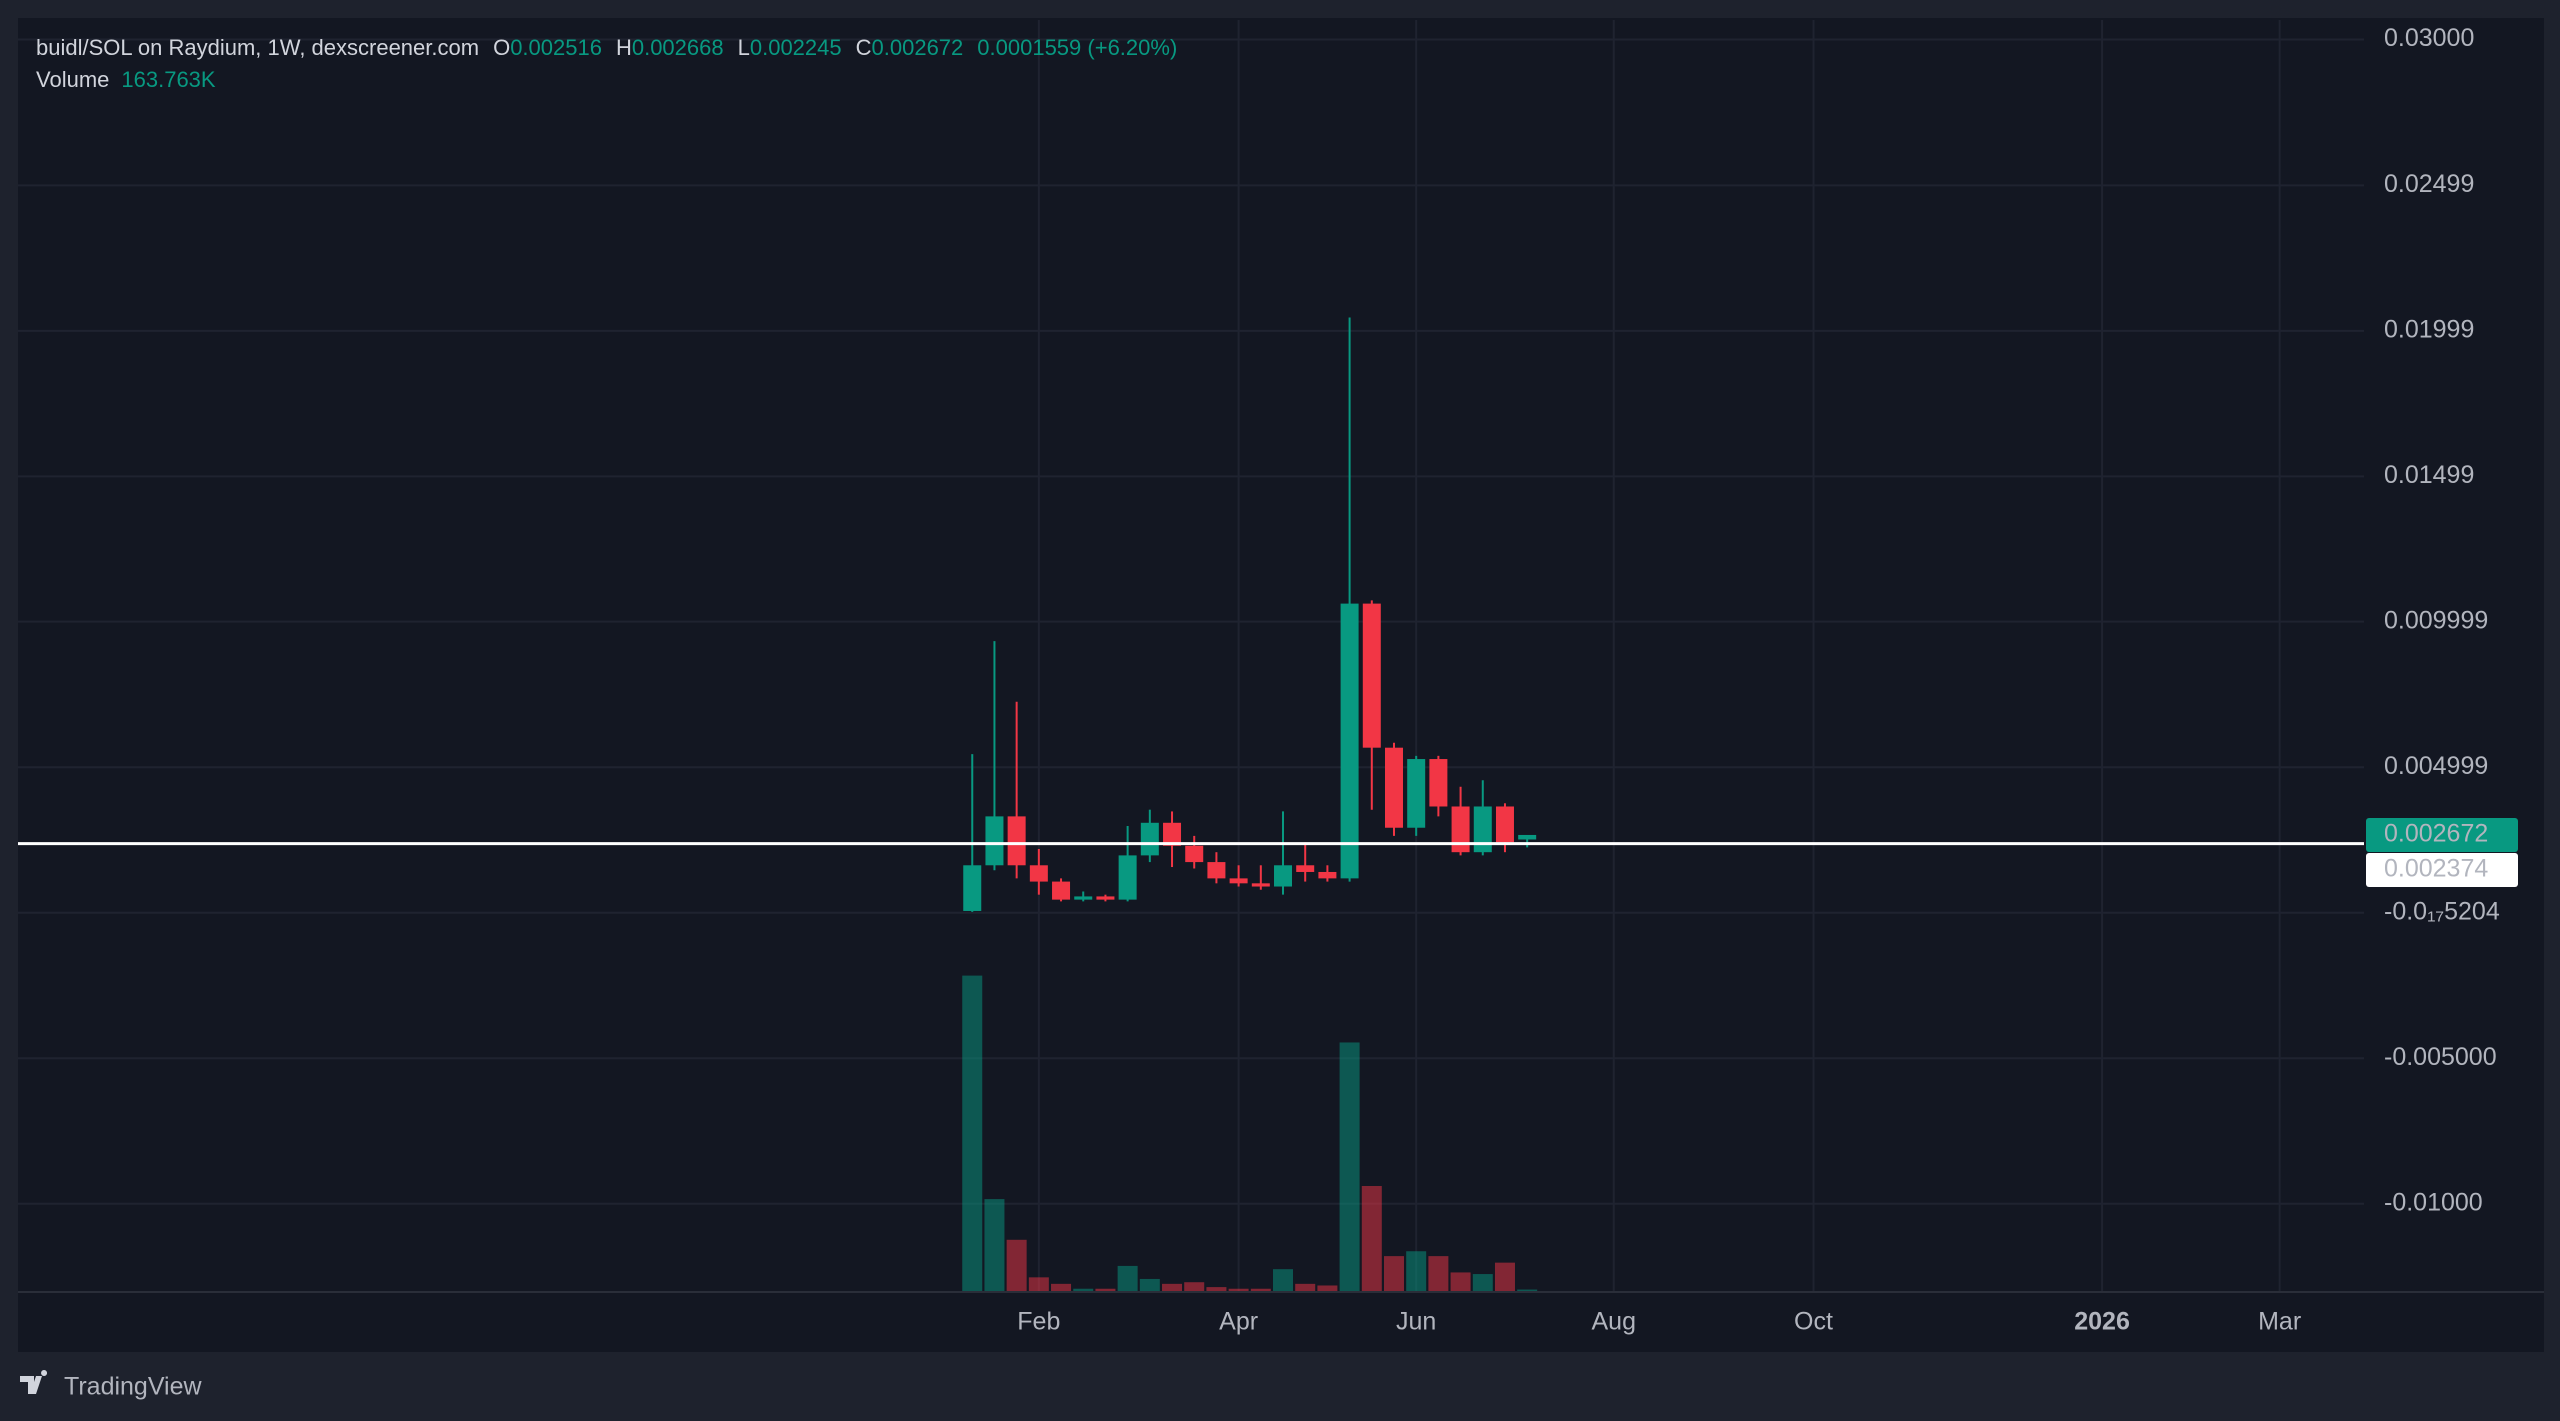 The width and height of the screenshot is (2560, 1421). Describe the element at coordinates (2102, 1322) in the screenshot. I see `x-tick-label: 2026` at that location.